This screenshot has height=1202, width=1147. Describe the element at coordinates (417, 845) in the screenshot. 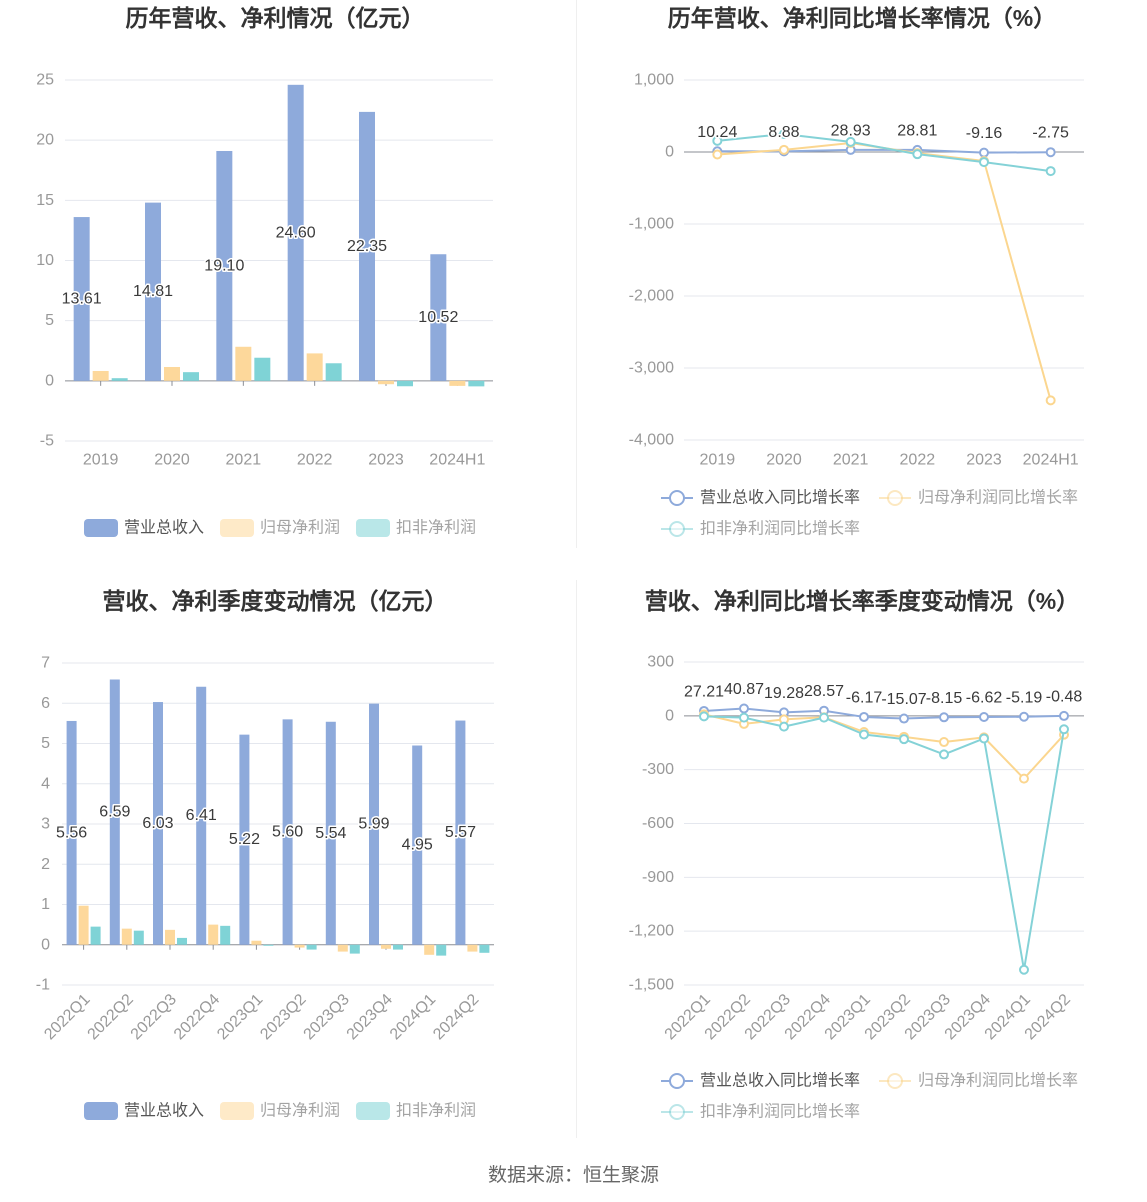

I see `data-label-revenue-2024q1: 4.95` at that location.